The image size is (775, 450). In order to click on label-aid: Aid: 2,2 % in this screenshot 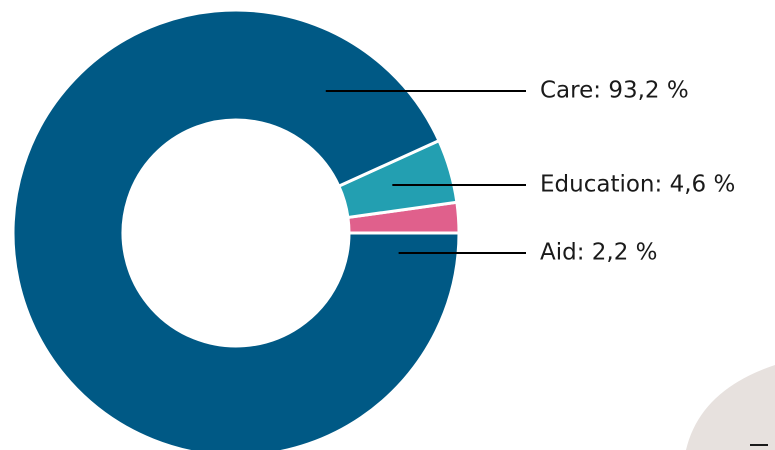, I will do `click(599, 253)`.